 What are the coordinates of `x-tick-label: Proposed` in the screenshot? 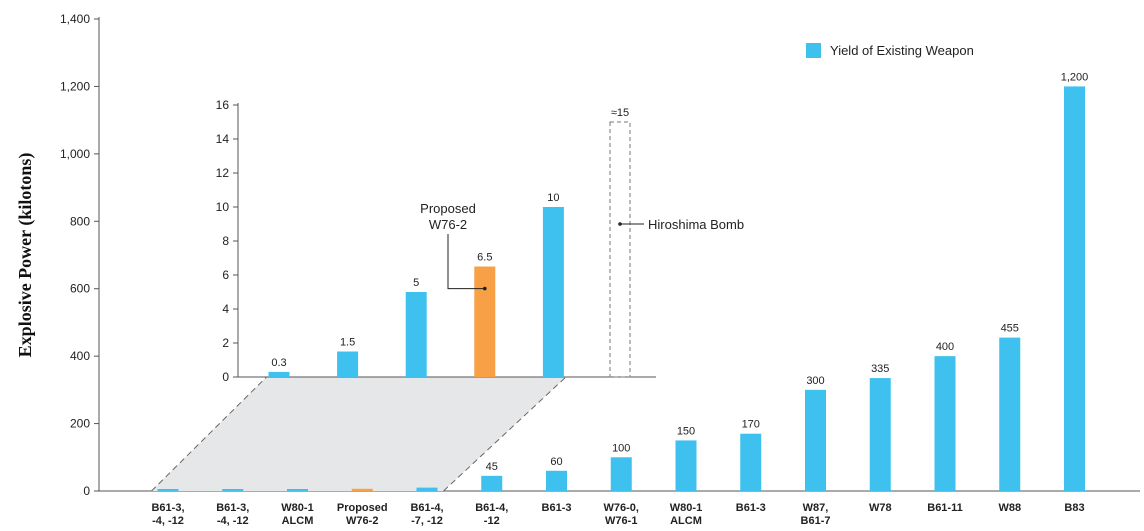 It's located at (362, 508).